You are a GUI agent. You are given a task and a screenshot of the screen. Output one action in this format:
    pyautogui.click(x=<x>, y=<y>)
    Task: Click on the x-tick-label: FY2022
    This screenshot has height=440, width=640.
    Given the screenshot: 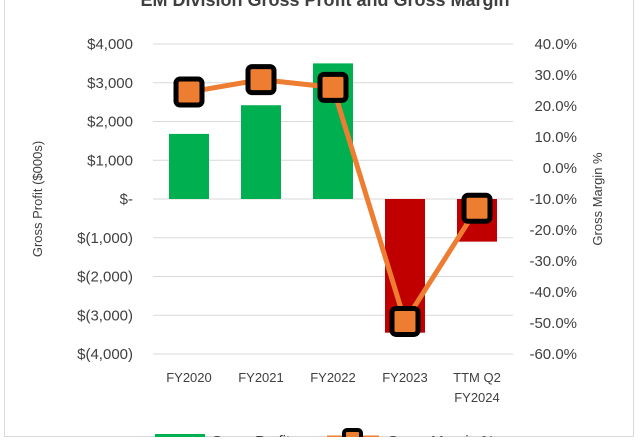 What is the action you would take?
    pyautogui.click(x=333, y=377)
    